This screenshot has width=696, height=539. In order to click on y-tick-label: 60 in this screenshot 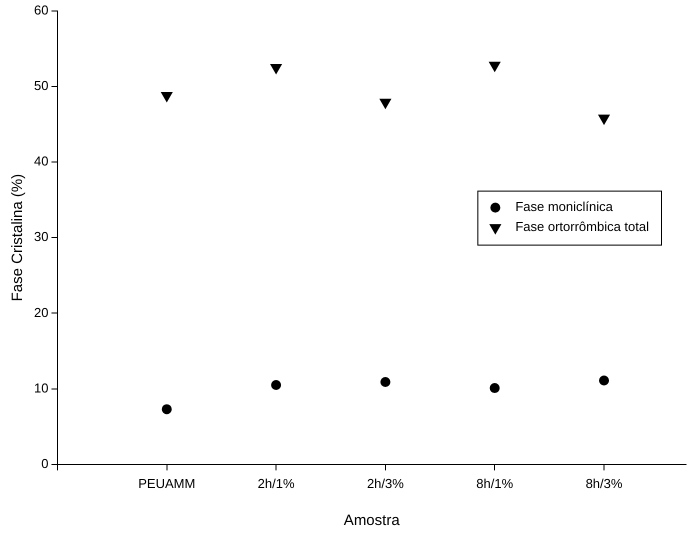, I will do `click(41, 10)`.